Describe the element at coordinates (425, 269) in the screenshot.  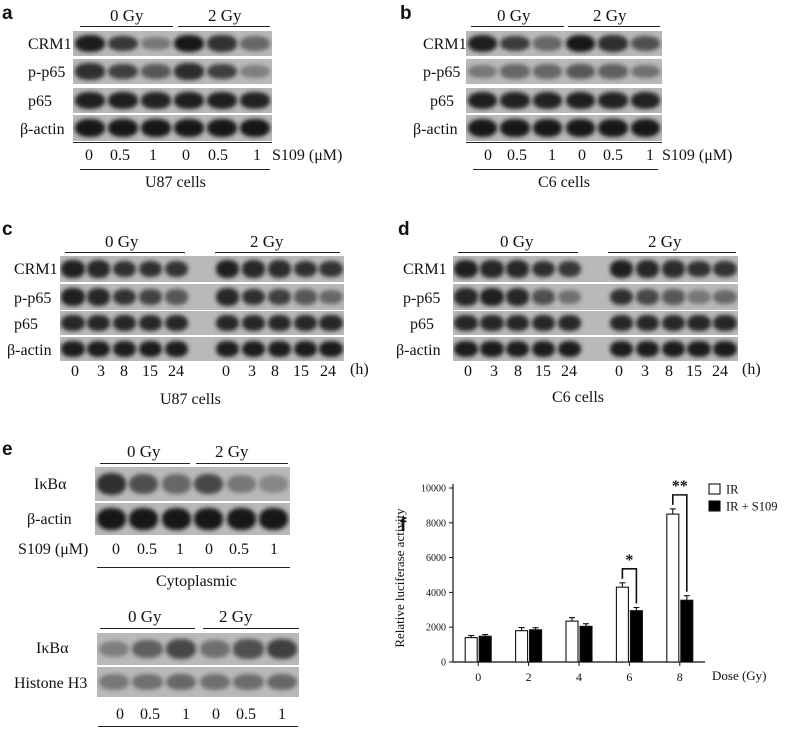
I see `row-label-crm1: CRM1` at that location.